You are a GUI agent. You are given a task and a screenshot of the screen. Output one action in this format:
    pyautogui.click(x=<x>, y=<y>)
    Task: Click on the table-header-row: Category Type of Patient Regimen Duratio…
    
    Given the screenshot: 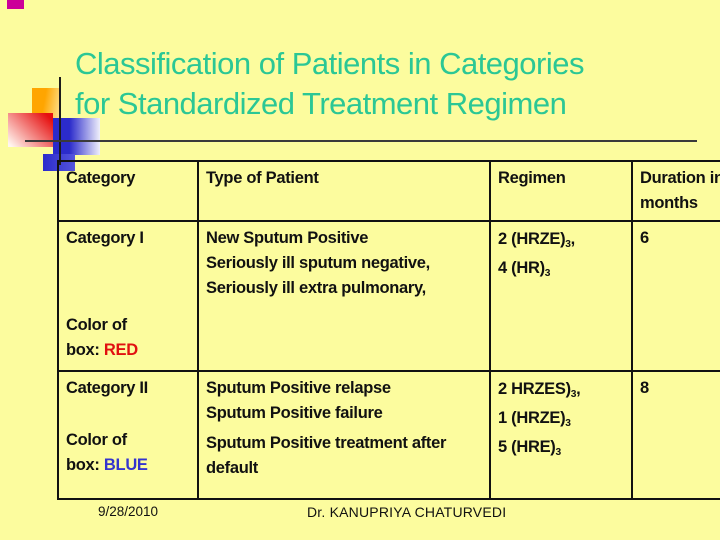 What is the action you would take?
    pyautogui.click(x=388, y=191)
    